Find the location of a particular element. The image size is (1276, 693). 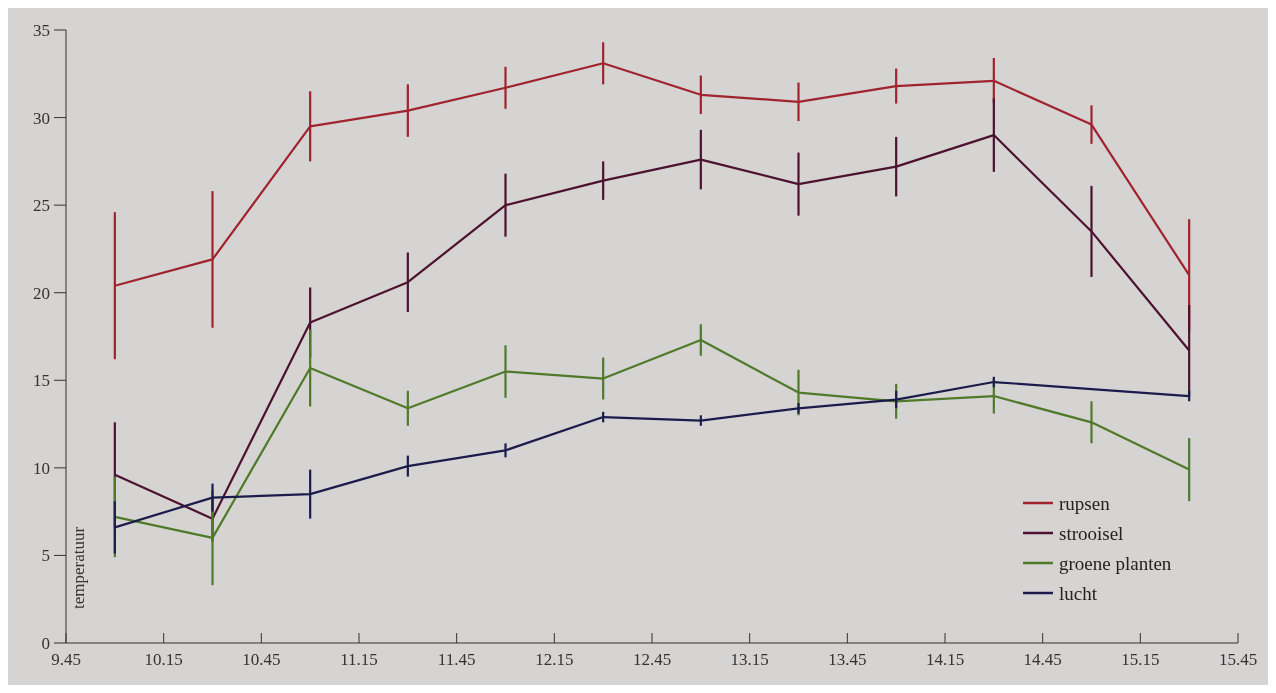

y-tick-label: 25 is located at coordinates (41, 206).